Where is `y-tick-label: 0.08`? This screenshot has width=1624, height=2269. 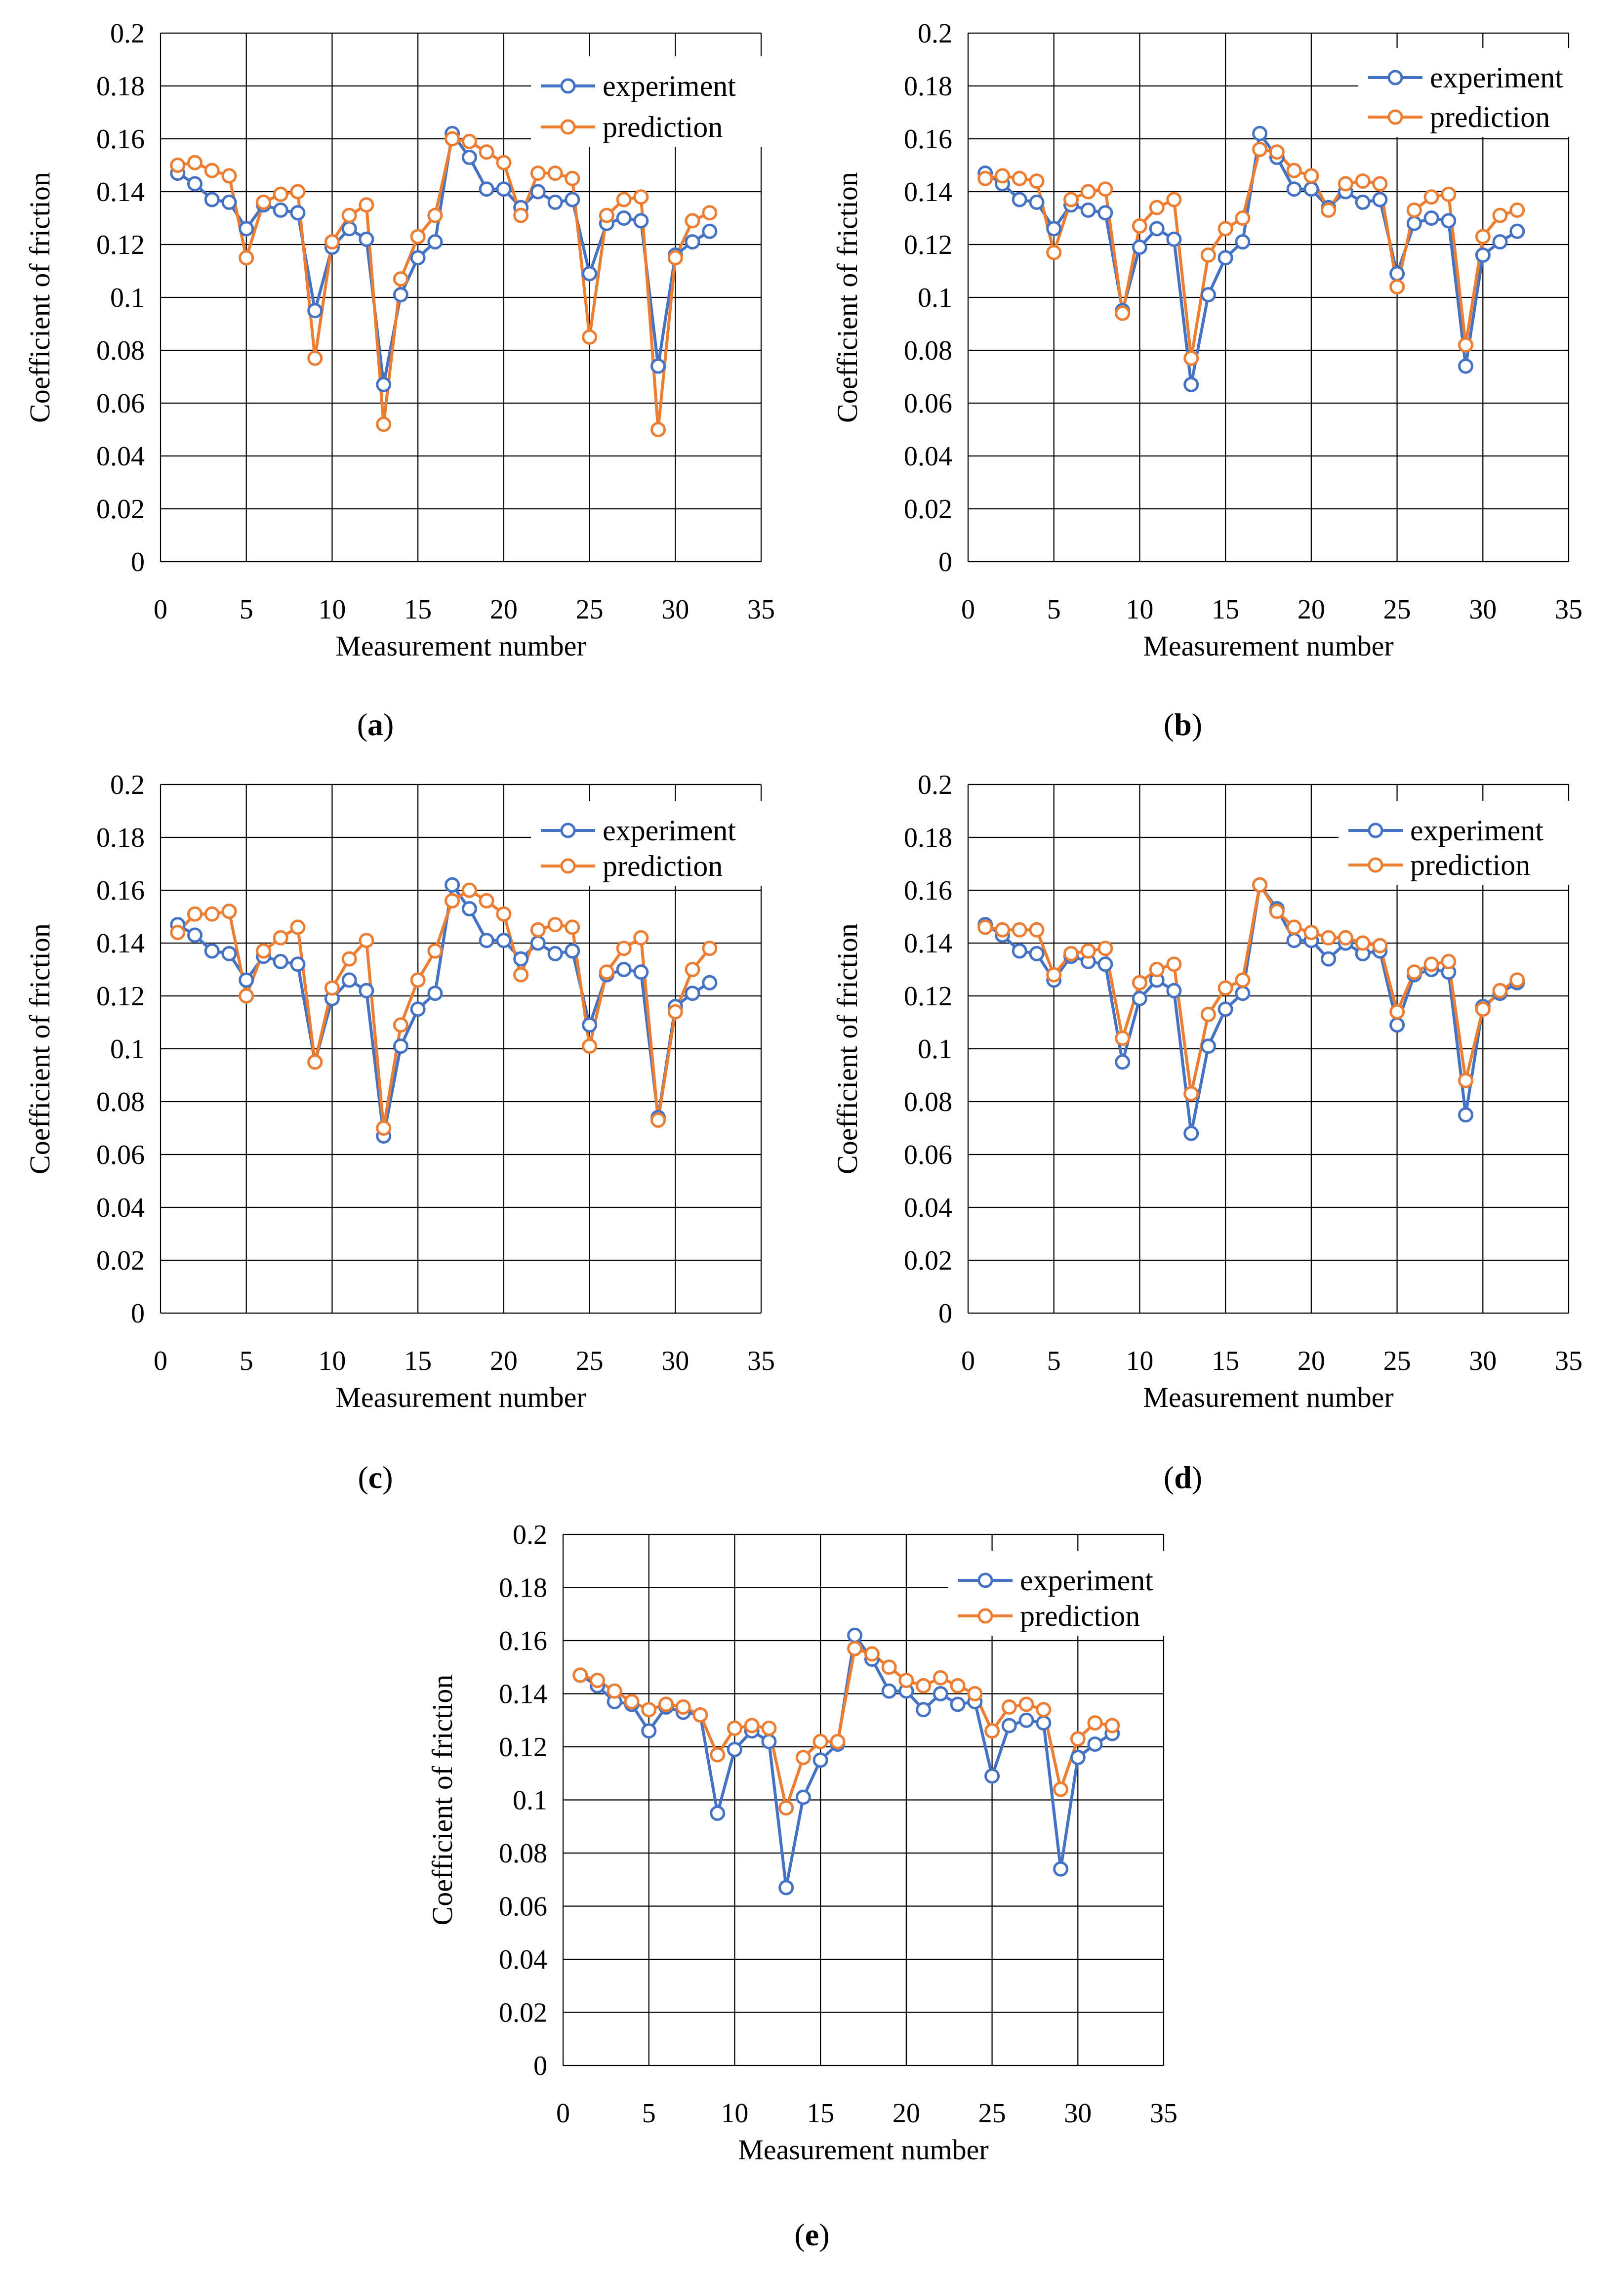
y-tick-label: 0.08 is located at coordinates (928, 1102).